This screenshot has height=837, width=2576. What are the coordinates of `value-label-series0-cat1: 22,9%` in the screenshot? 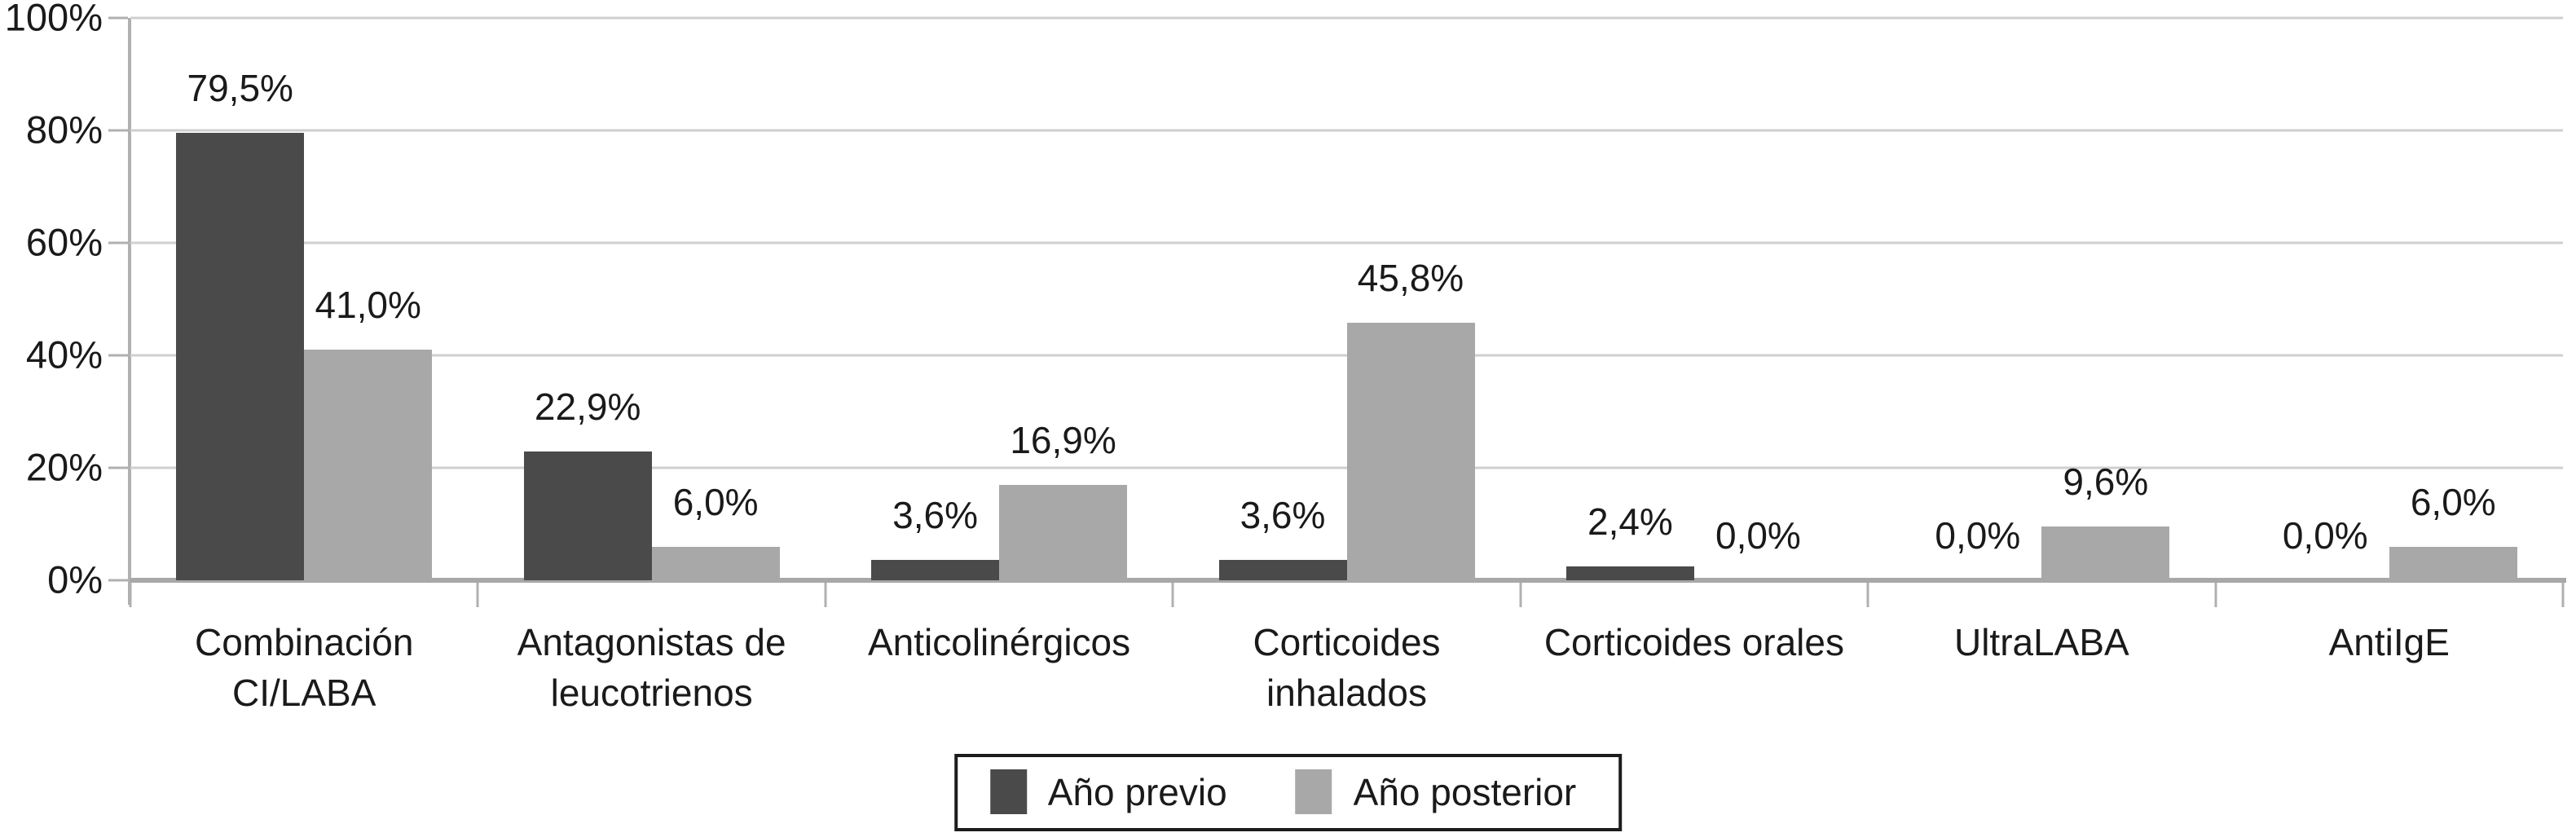 It's located at (587, 407).